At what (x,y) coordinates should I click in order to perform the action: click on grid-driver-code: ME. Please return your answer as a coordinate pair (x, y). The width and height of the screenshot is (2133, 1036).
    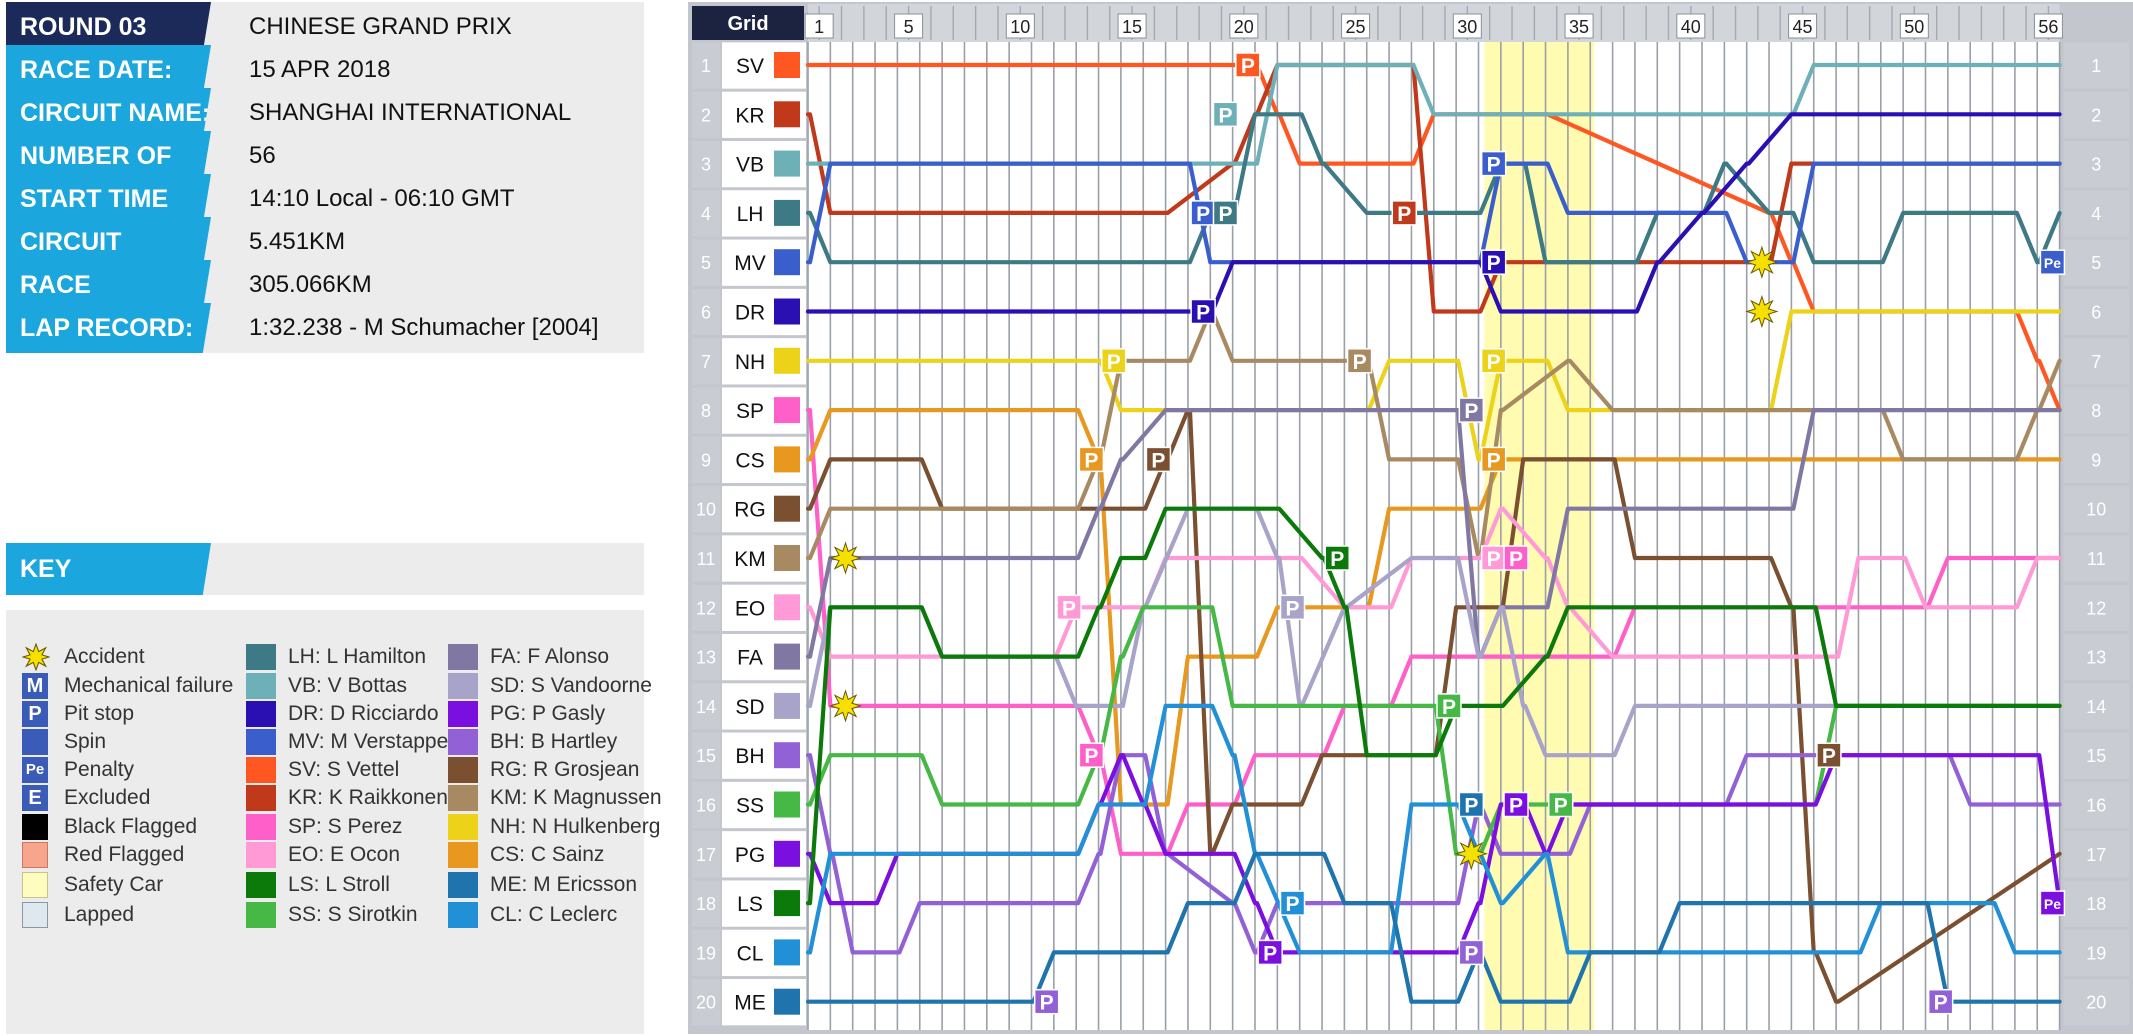
    Looking at the image, I should click on (750, 1003).